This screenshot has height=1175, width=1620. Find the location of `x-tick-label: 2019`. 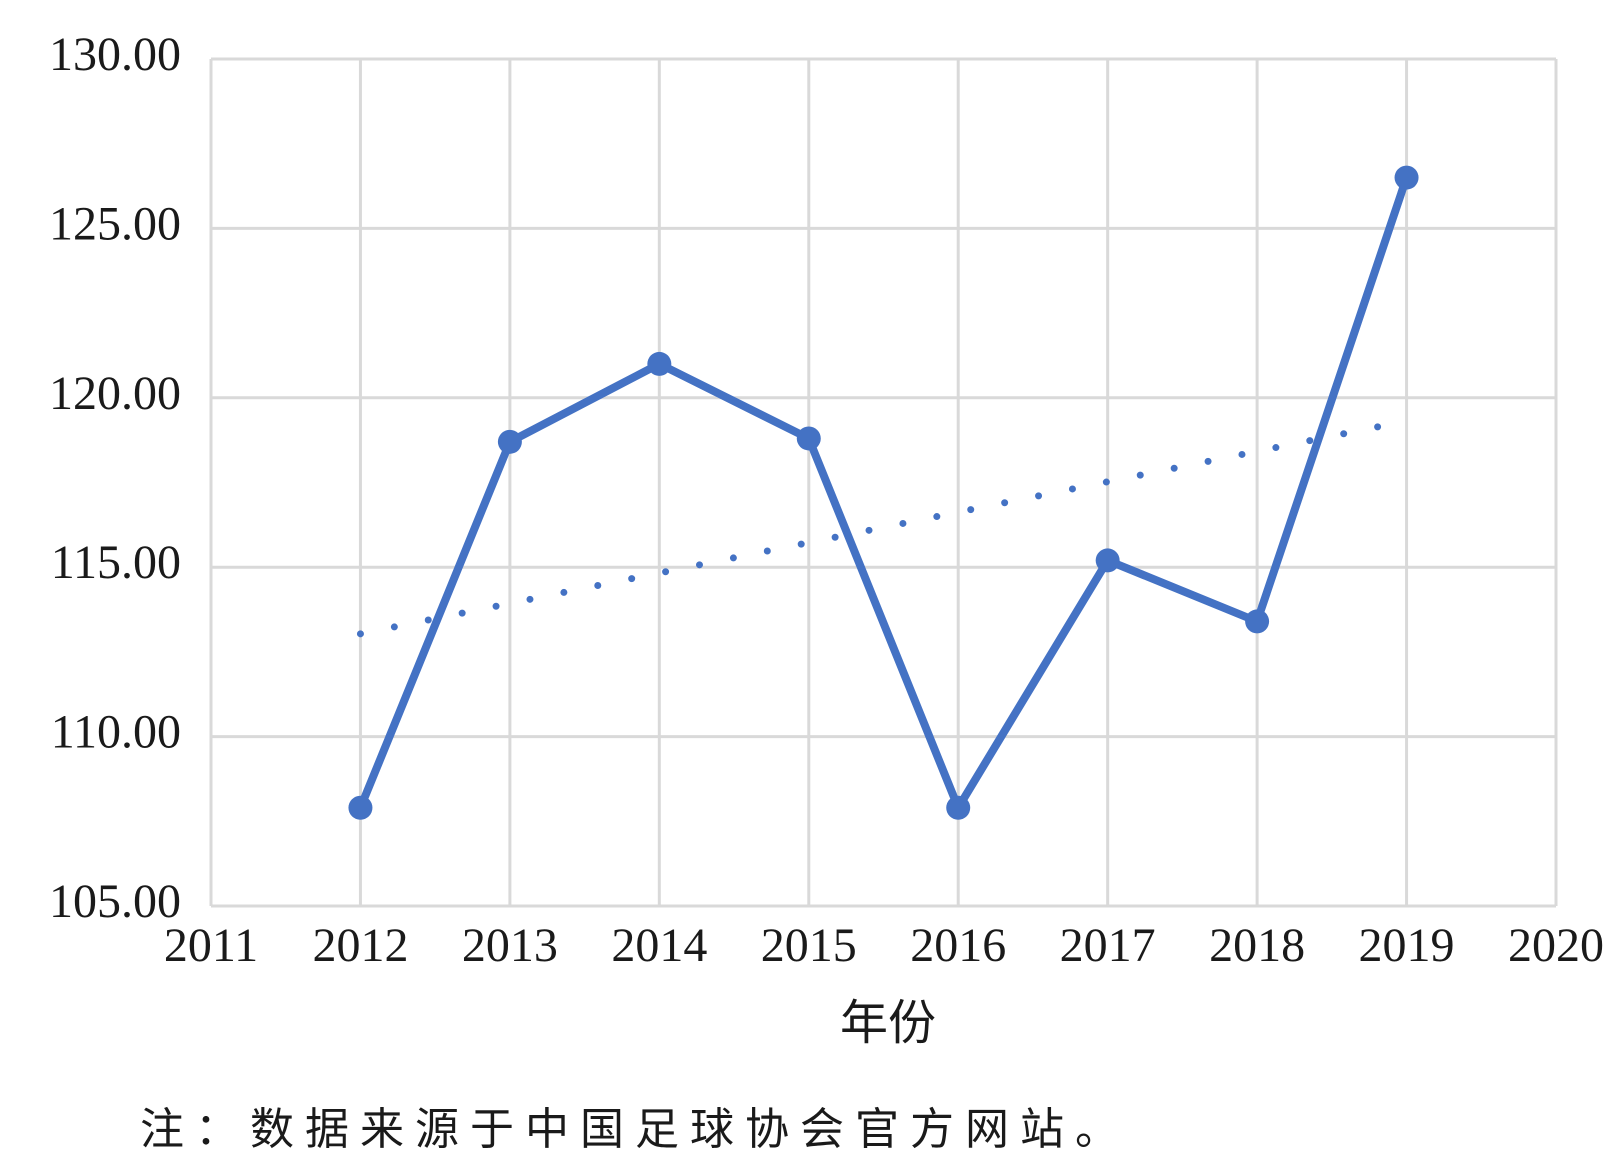

x-tick-label: 2019 is located at coordinates (1407, 945).